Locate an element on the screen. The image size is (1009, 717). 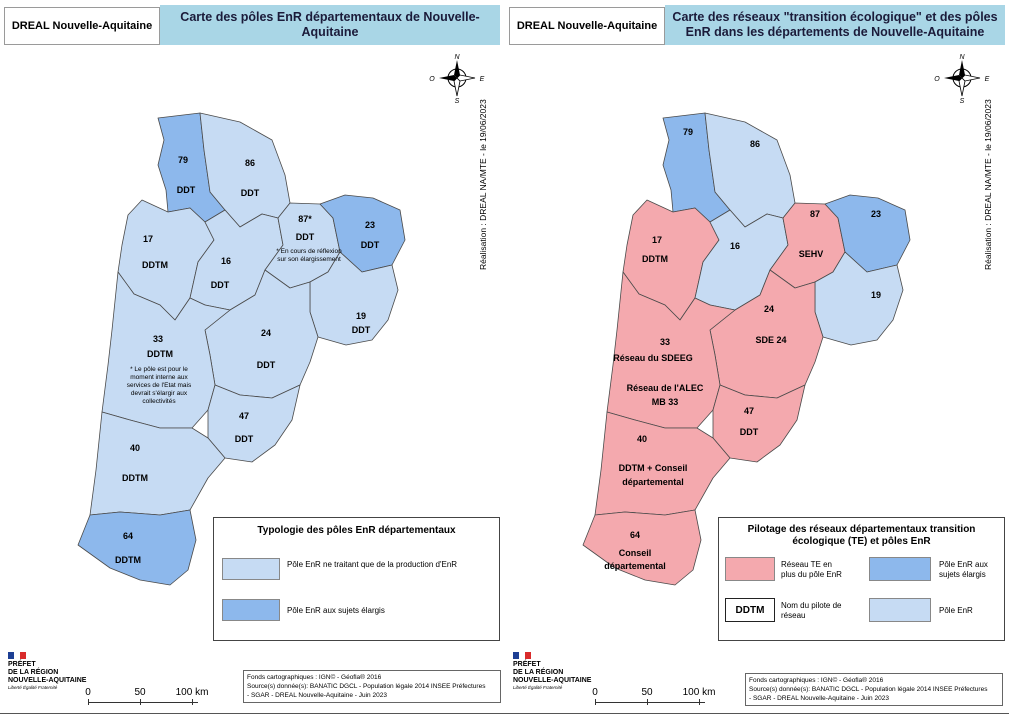
label-33-pilot2: Réseau de l'ALEC is located at coordinates (665, 388).